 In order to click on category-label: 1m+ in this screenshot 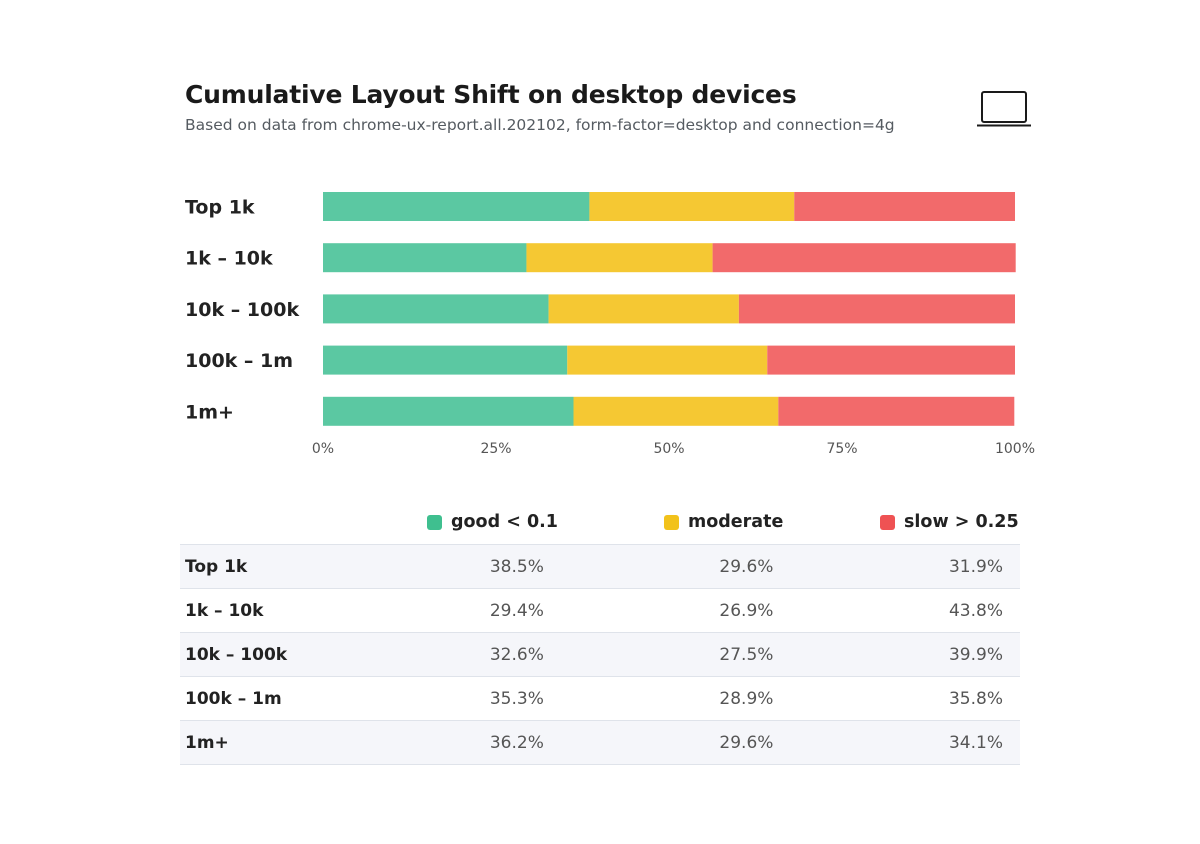, I will do `click(209, 412)`.